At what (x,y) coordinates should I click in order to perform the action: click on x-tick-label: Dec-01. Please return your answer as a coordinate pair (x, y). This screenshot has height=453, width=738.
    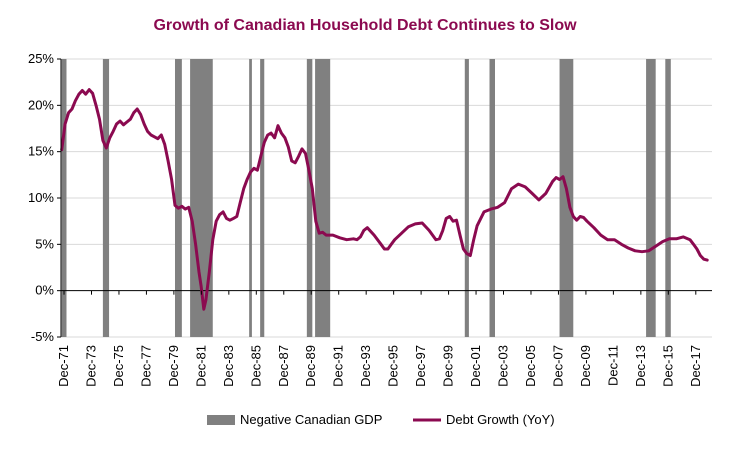
    Looking at the image, I should click on (475, 366).